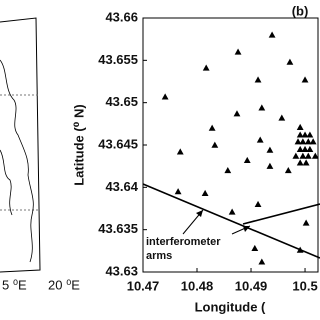 The height and width of the screenshot is (320, 320). What do you see at coordinates (121, 16) in the screenshot?
I see `y-tick-label: 43.66` at bounding box center [121, 16].